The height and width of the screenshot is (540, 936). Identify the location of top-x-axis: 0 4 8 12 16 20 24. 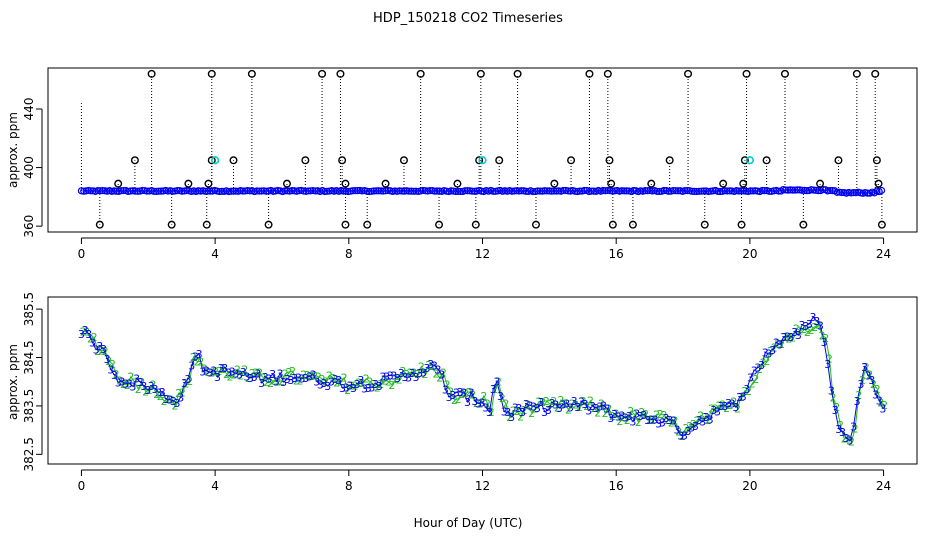
(484, 249).